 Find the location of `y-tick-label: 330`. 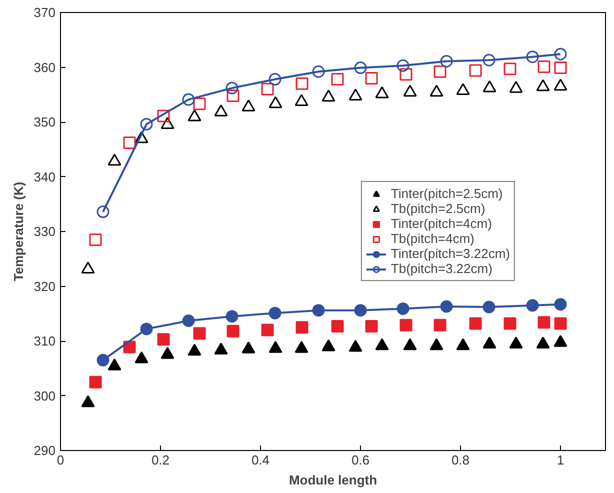

y-tick-label: 330 is located at coordinates (45, 231).